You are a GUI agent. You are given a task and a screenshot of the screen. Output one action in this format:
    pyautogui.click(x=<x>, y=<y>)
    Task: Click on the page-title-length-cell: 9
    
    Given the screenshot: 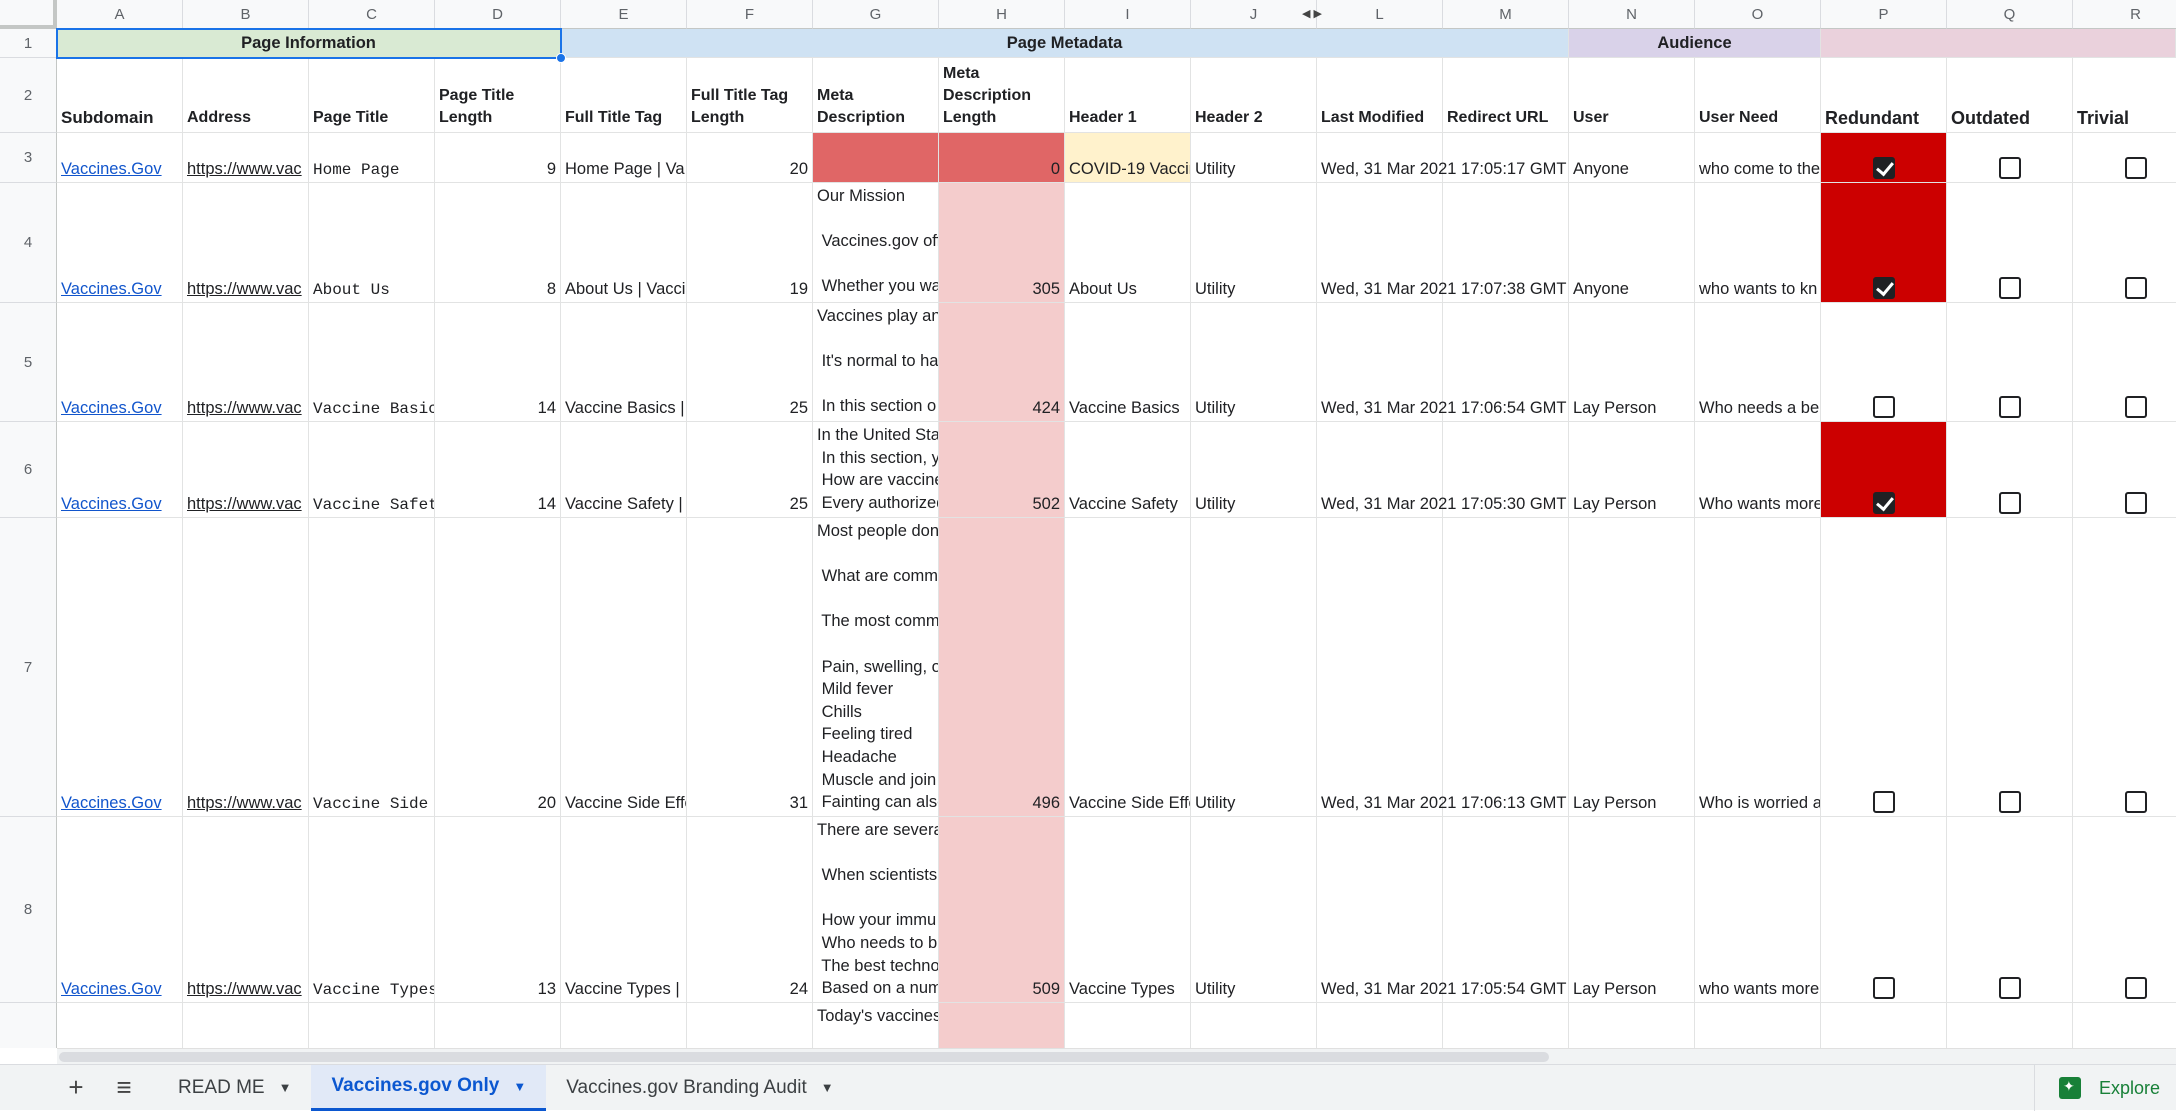 What is the action you would take?
    pyautogui.click(x=498, y=158)
    